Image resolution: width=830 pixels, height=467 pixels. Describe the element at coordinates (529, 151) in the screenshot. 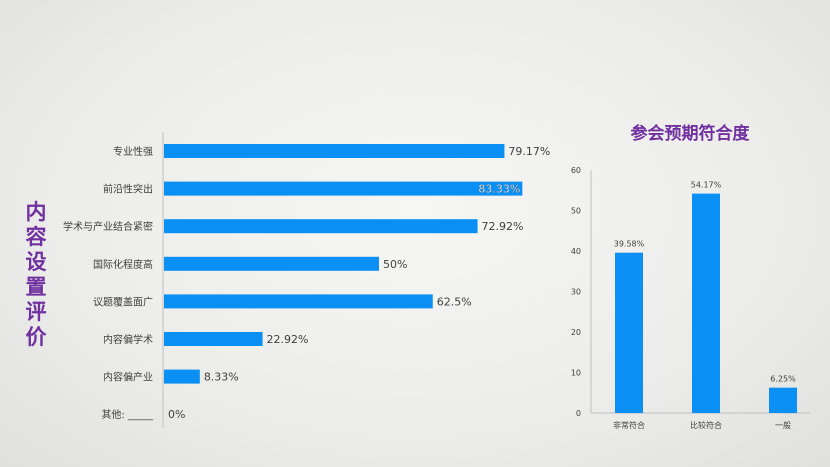

I see `h-value-label: 79.17%` at that location.